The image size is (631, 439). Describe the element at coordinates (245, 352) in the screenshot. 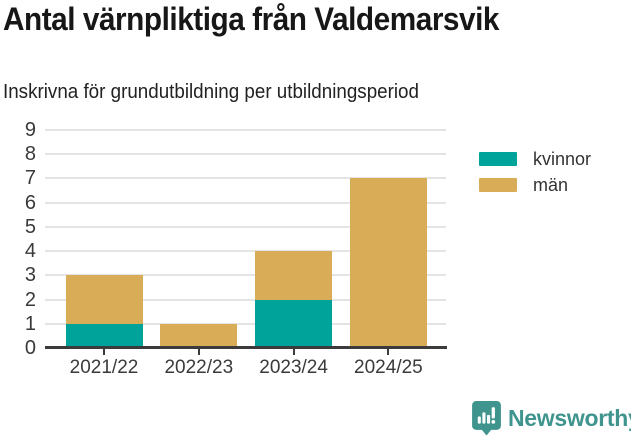

I see `x-axis-ticks` at that location.